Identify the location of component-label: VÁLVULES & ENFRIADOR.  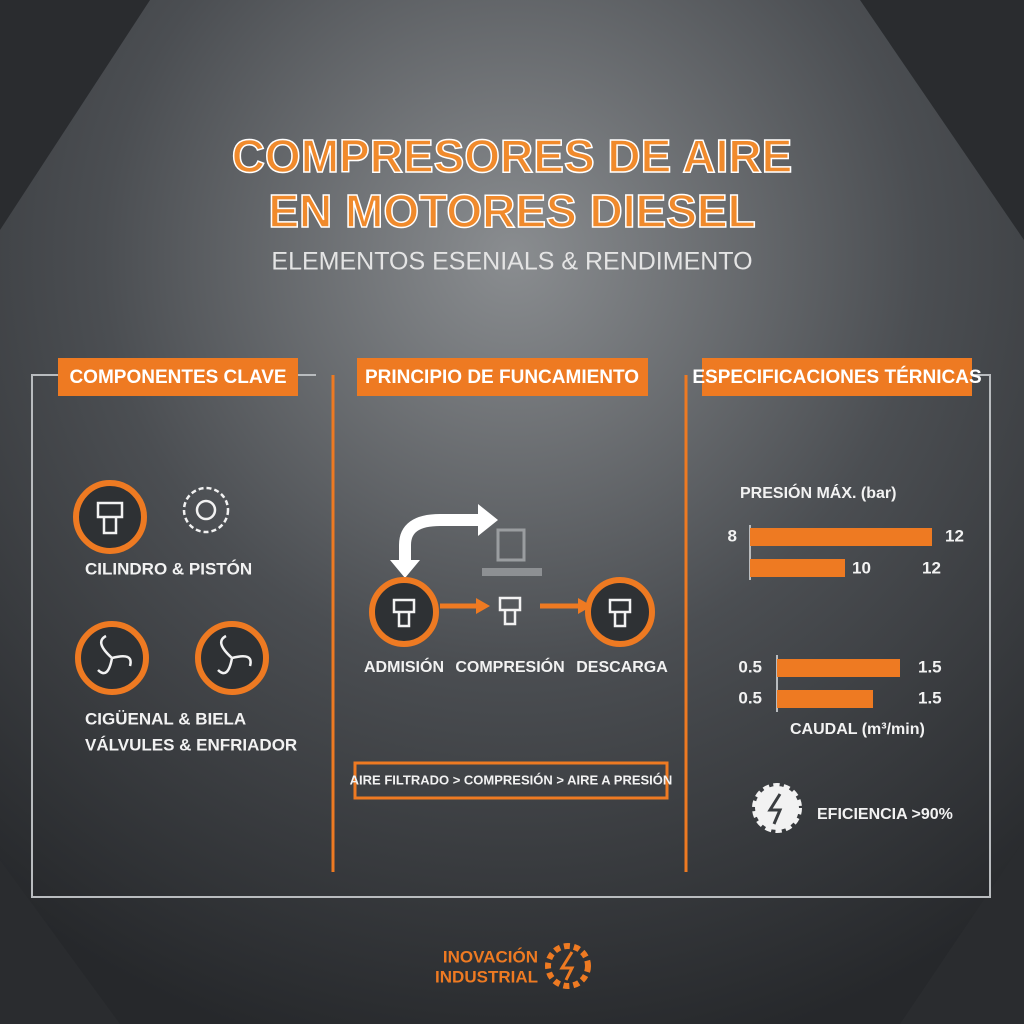
(191, 744).